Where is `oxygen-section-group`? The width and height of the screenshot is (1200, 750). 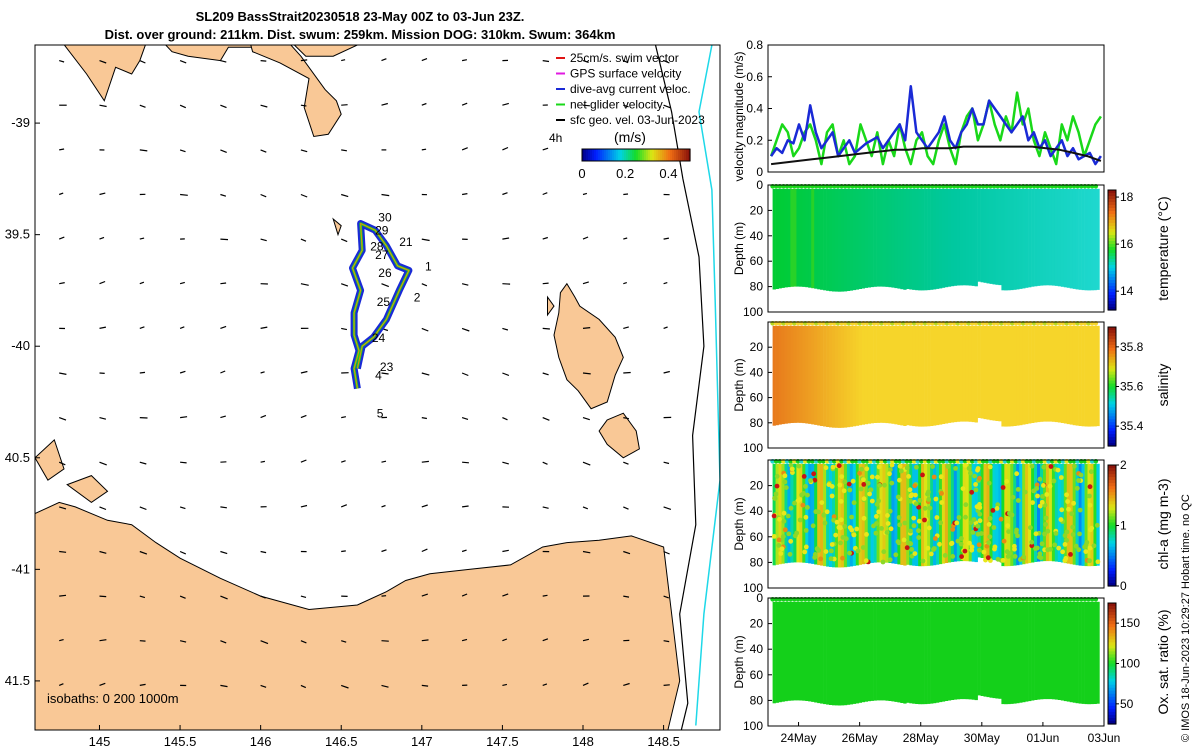
oxygen-section-group is located at coordinates (935, 651).